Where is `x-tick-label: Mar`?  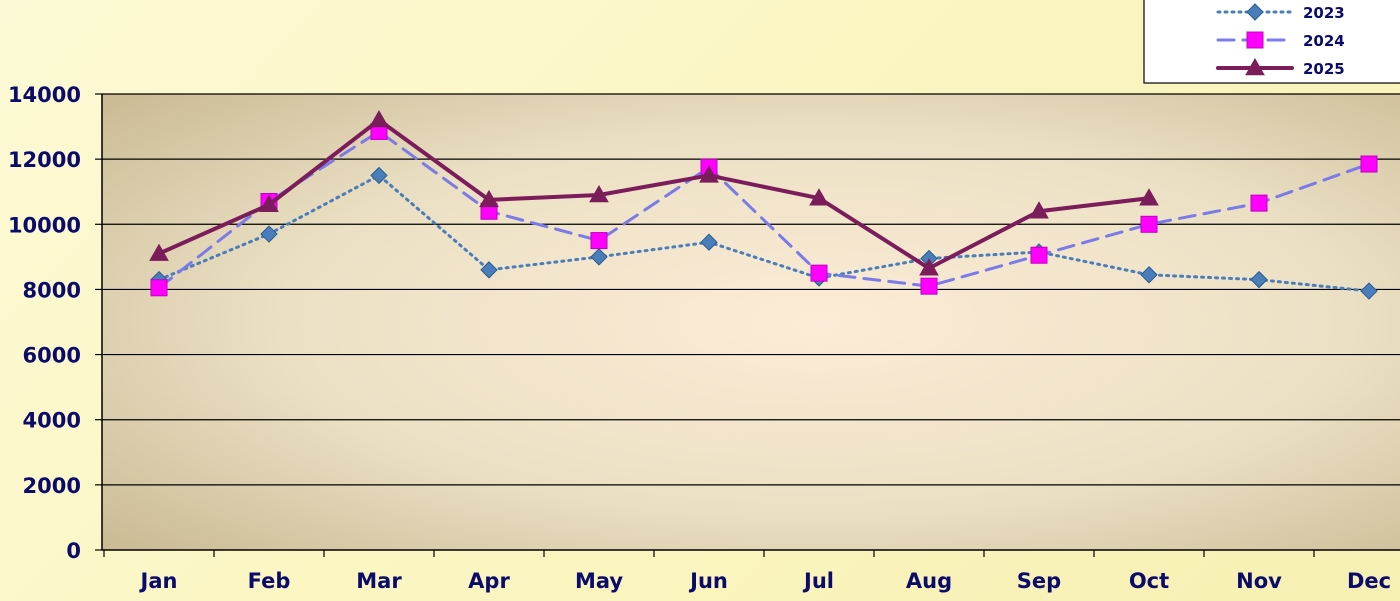
x-tick-label: Mar is located at coordinates (379, 581).